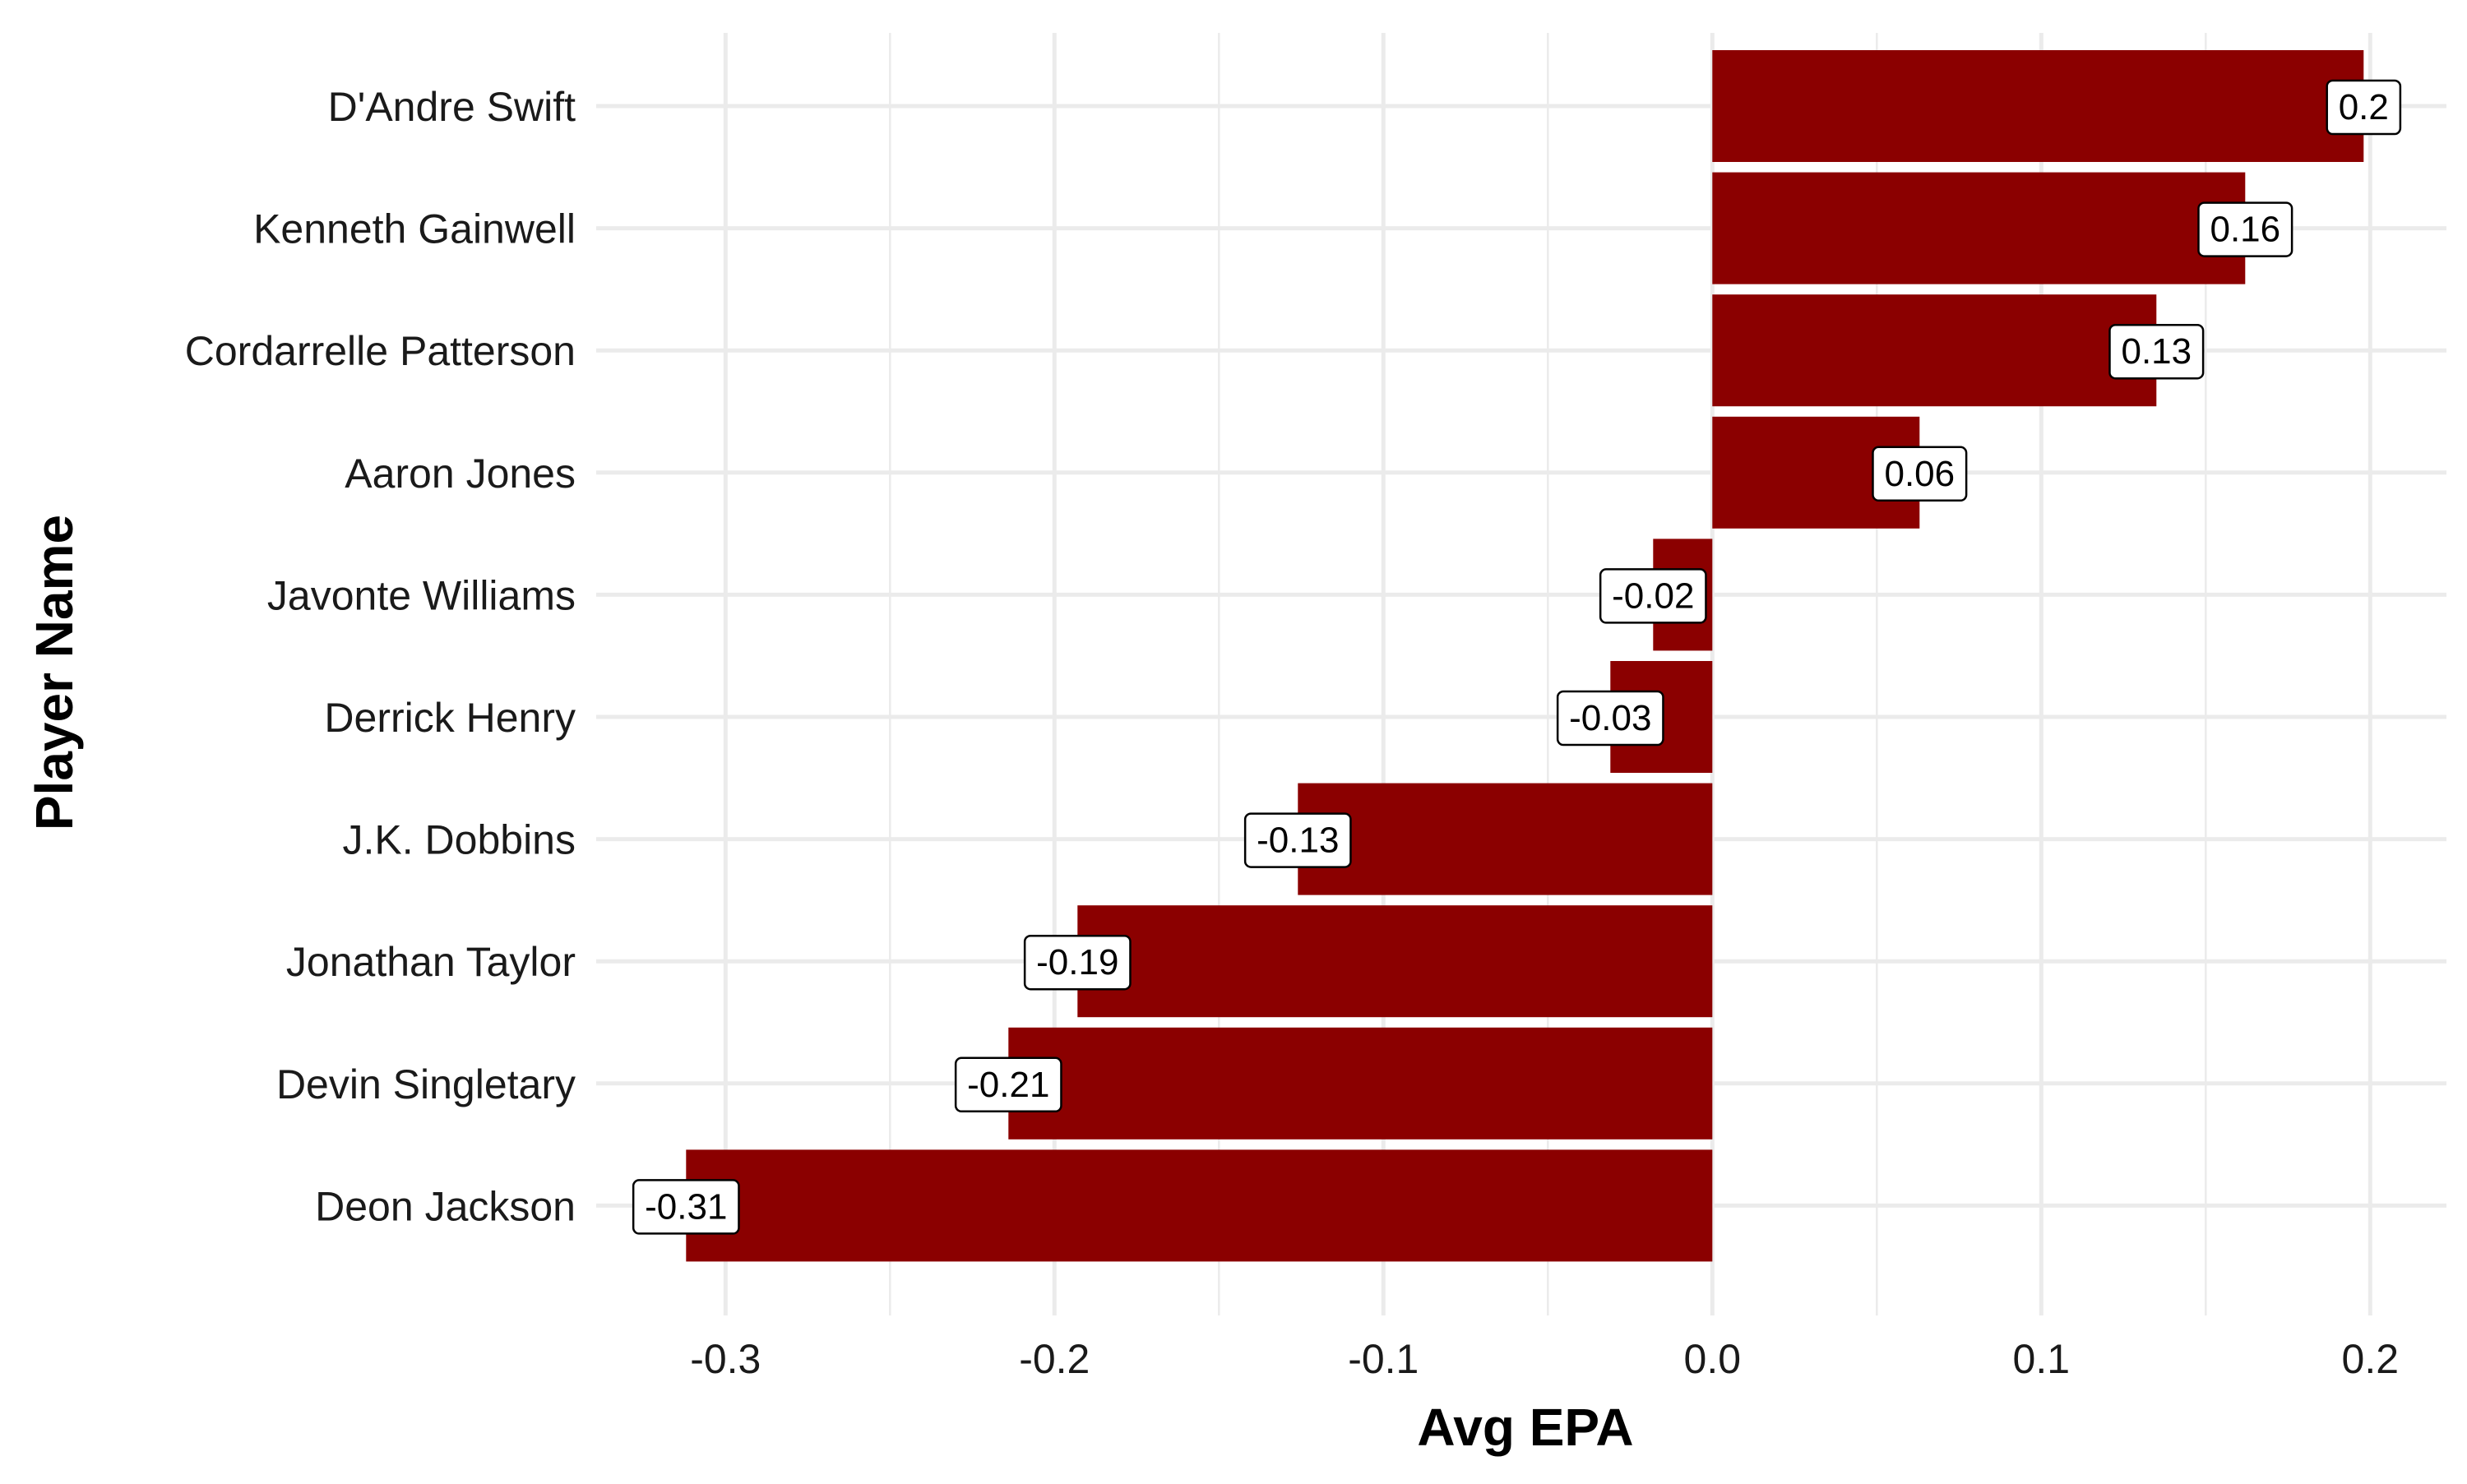 Image resolution: width=2467 pixels, height=1484 pixels. Describe the element at coordinates (1544, 1359) in the screenshot. I see `x-axis-tick-labels: -0.3 -0.2 -0.1 0.0 0.1 0.2` at that location.